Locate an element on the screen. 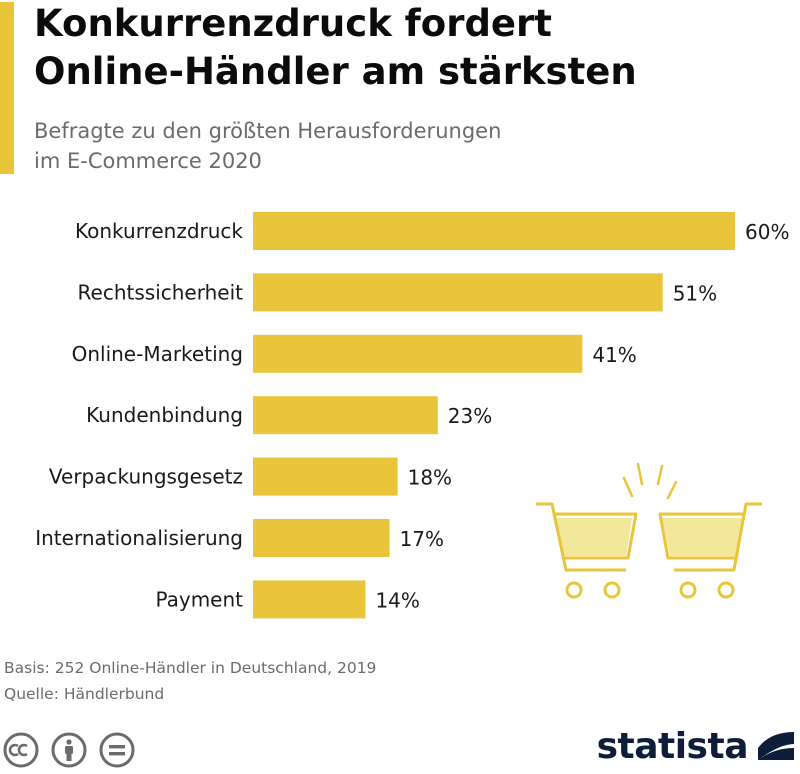  title-line-1: Konkurrenzdruck fordert is located at coordinates (293, 23).